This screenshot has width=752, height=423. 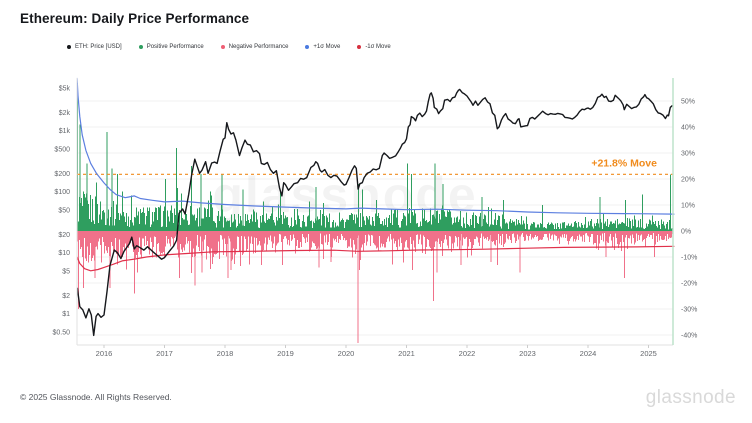 I want to click on x-axis-tick-label: 2023, so click(x=527, y=353).